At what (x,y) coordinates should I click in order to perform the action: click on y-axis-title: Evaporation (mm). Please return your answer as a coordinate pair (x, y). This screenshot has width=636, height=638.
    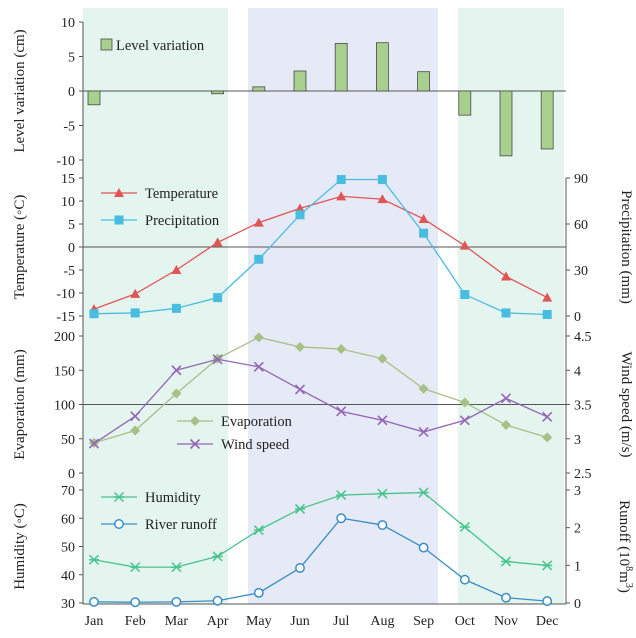
    Looking at the image, I should click on (20, 404).